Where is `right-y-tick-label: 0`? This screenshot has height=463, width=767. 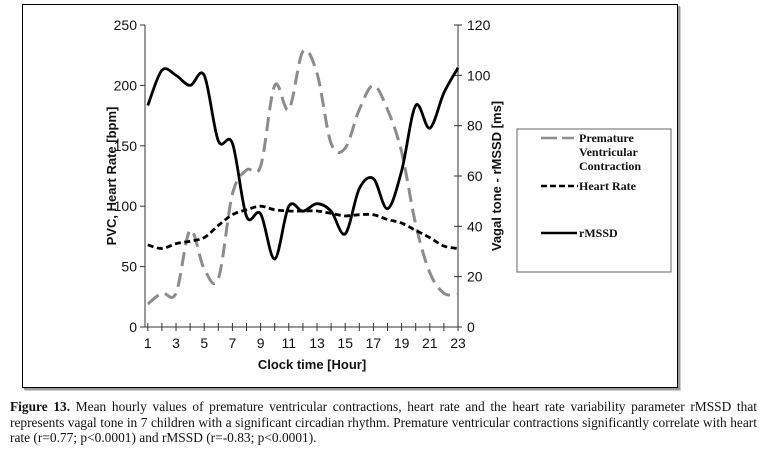
right-y-tick-label: 0 is located at coordinates (471, 327).